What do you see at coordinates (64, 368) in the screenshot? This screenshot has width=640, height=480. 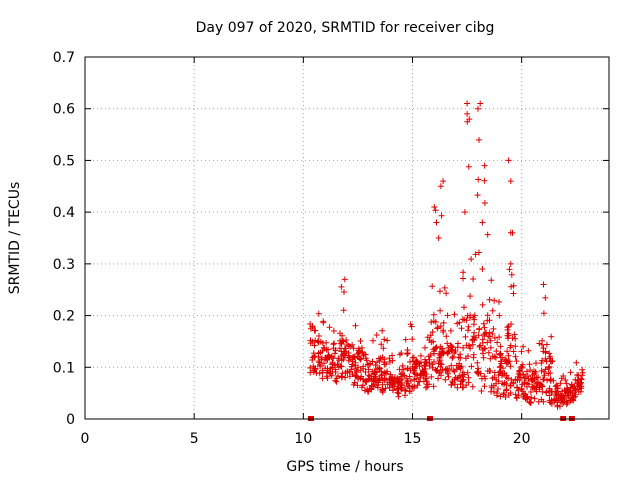 I see `y-tick-label: 0.1` at bounding box center [64, 368].